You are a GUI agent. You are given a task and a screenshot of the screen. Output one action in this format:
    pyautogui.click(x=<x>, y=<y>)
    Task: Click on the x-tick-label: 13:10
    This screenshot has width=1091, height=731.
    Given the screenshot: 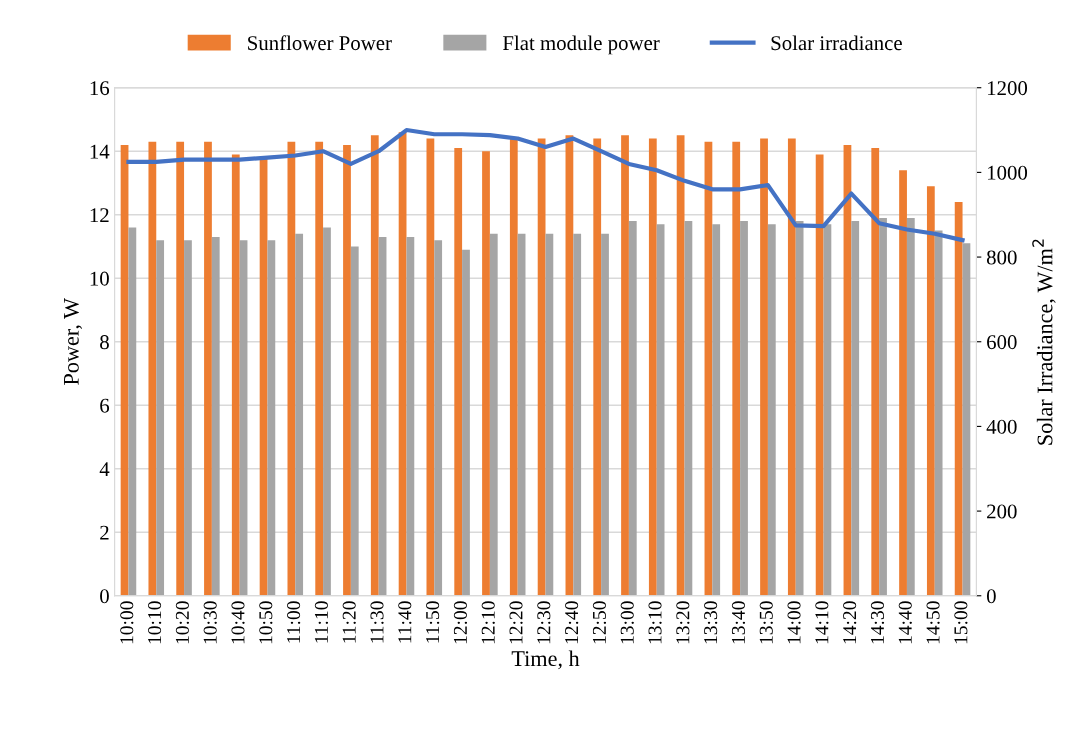 What is the action you would take?
    pyautogui.click(x=655, y=622)
    